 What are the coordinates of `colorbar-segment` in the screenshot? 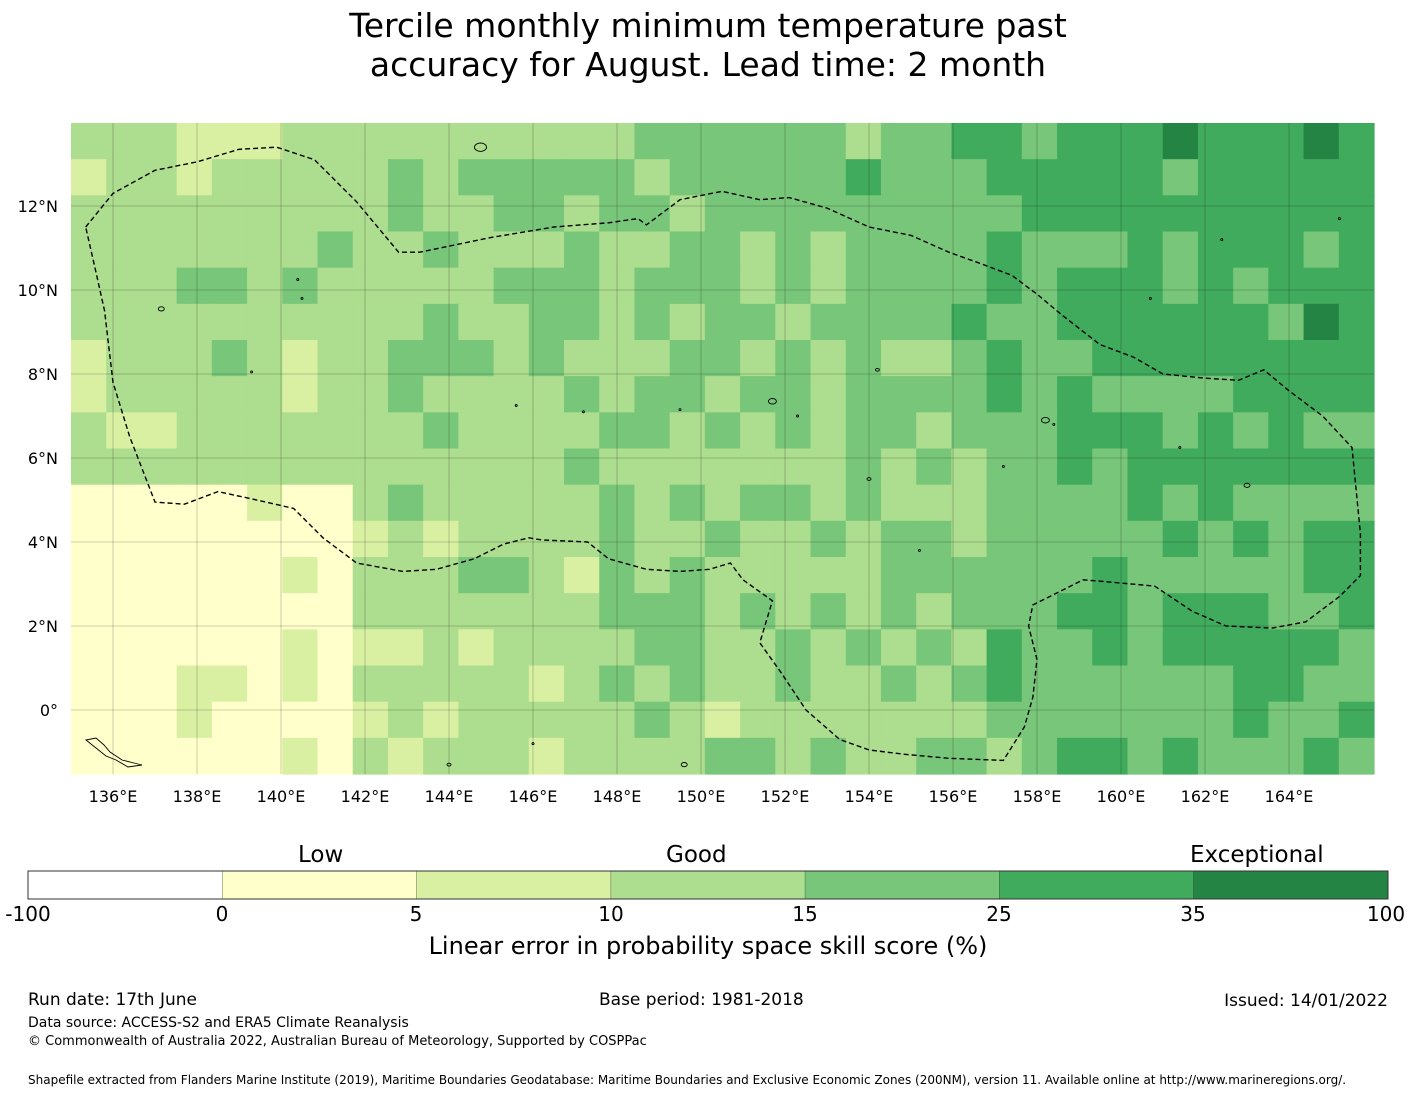 It's located at (708, 885).